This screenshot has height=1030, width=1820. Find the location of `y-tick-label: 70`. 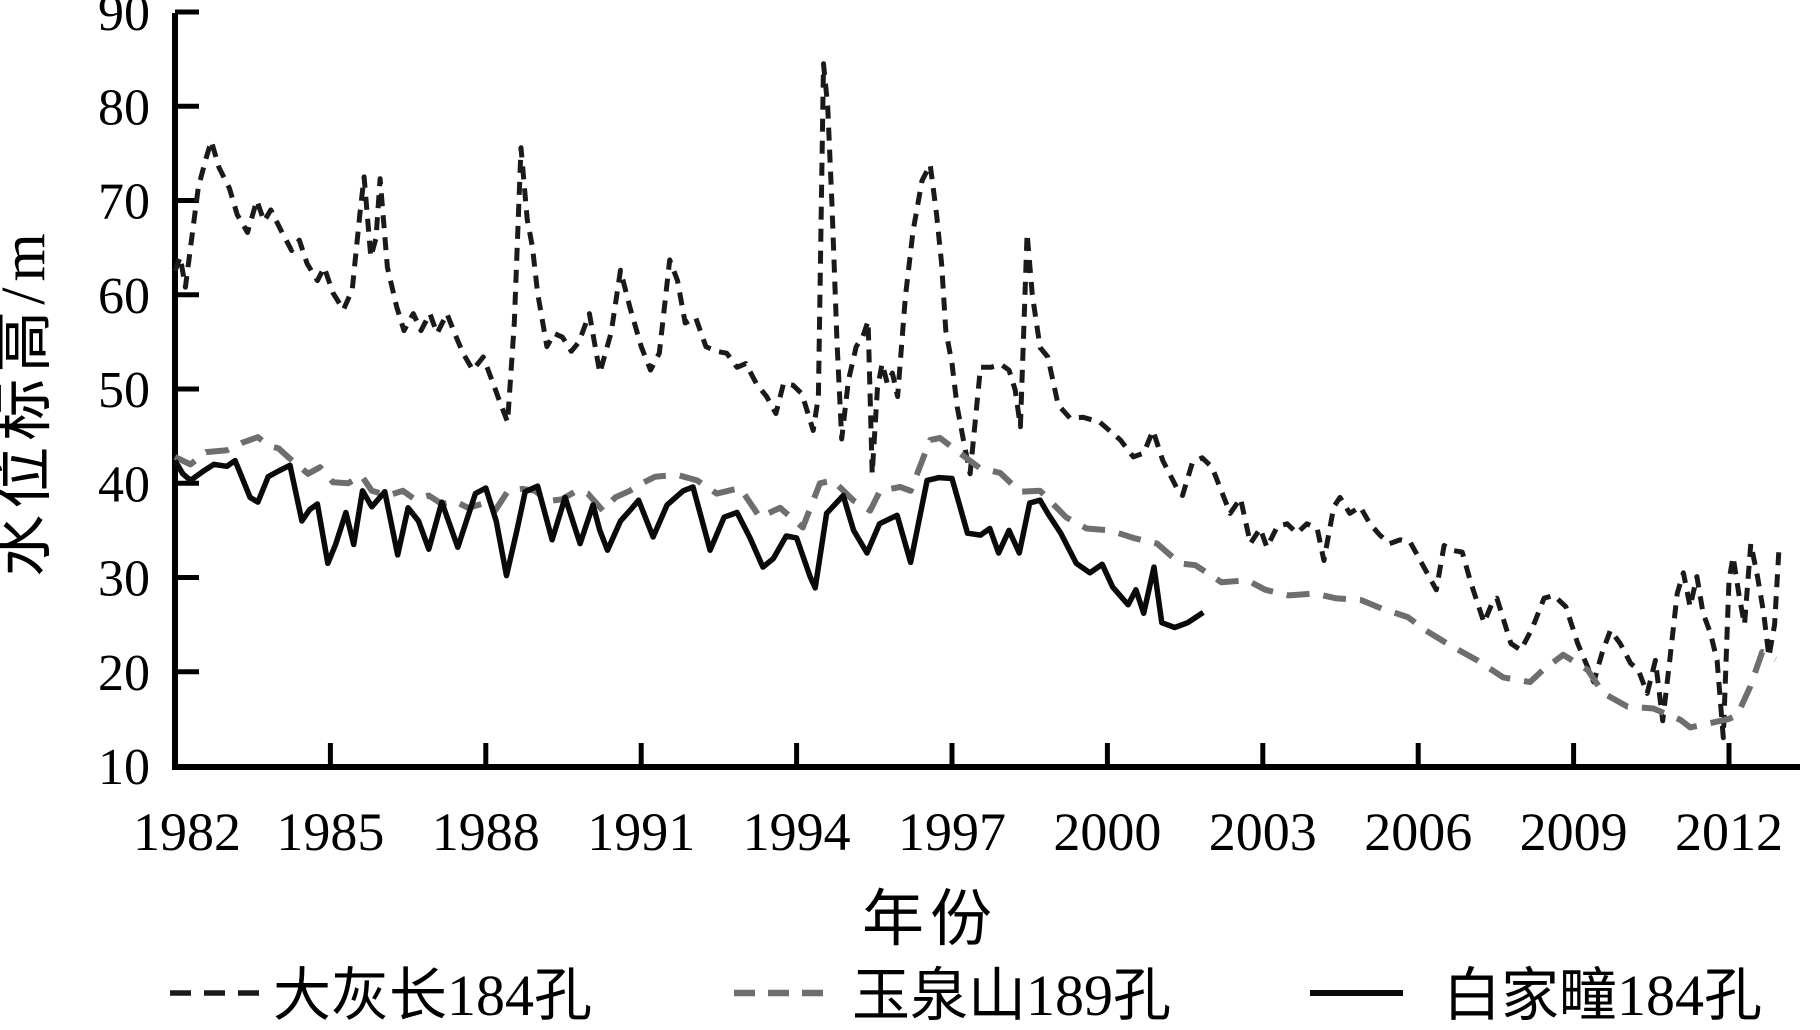

y-tick-label: 70 is located at coordinates (124, 202).